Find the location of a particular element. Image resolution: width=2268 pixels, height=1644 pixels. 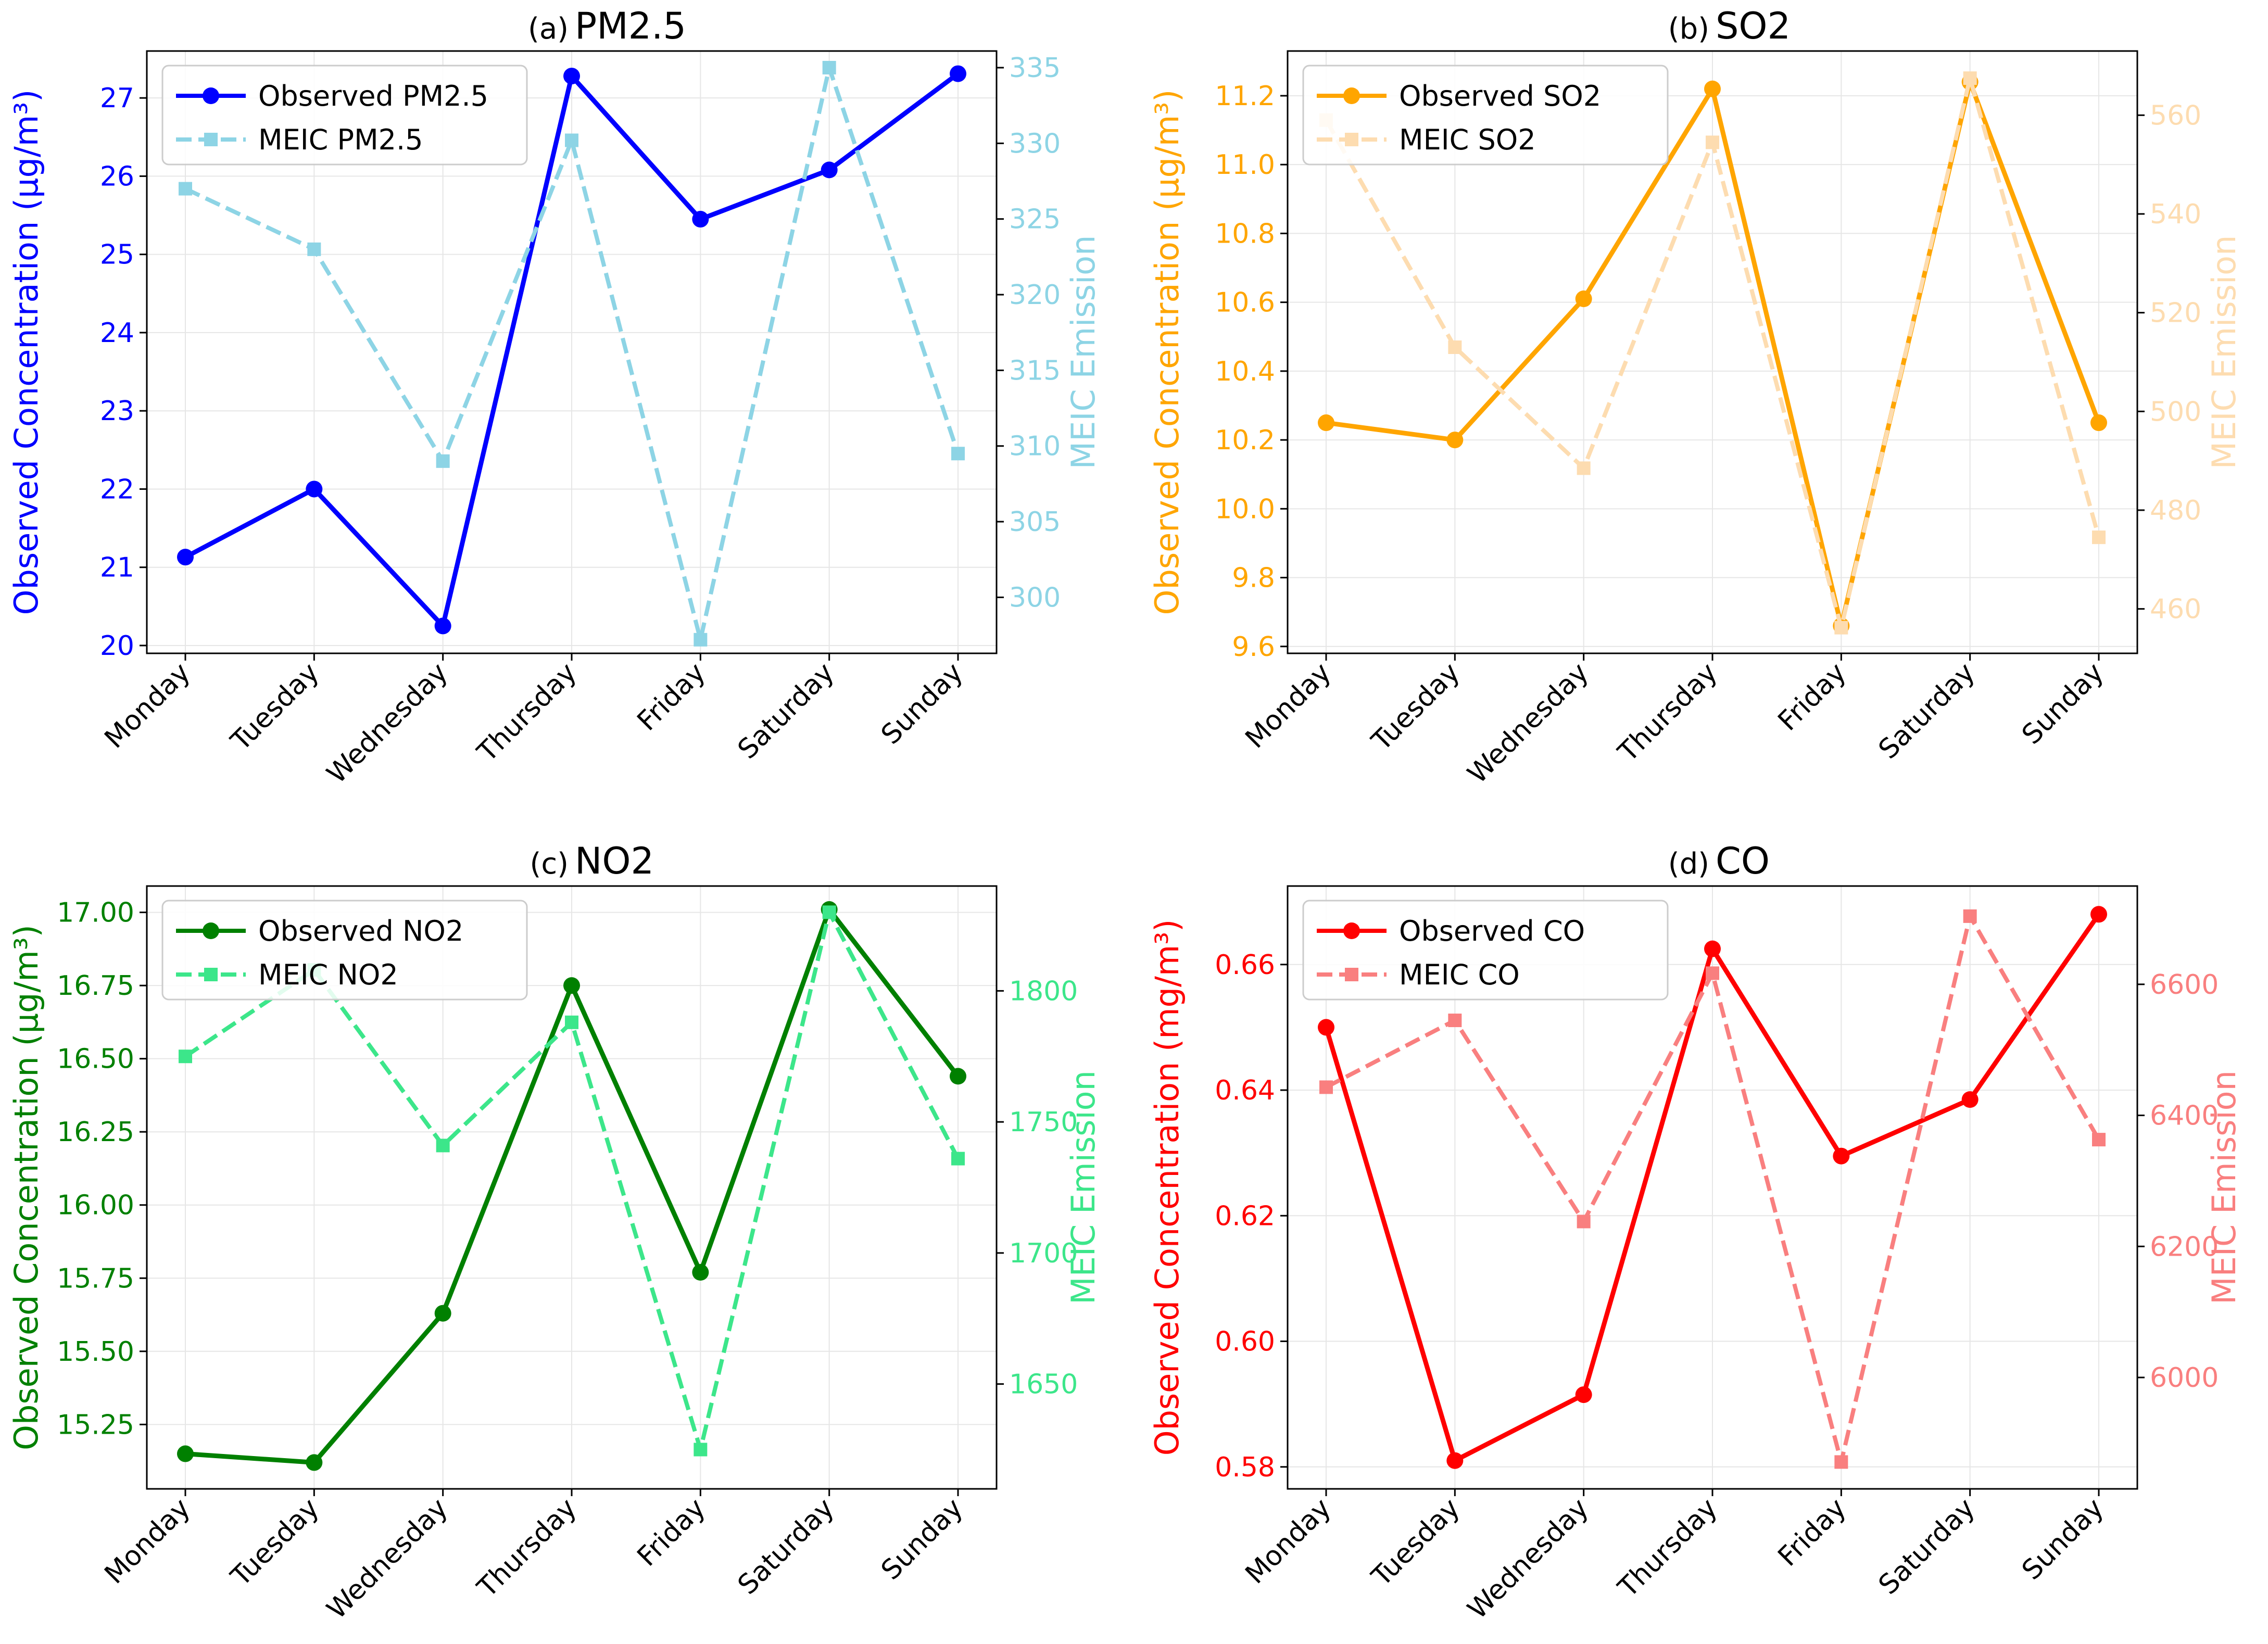

chart-title: CO is located at coordinates (1743, 861).